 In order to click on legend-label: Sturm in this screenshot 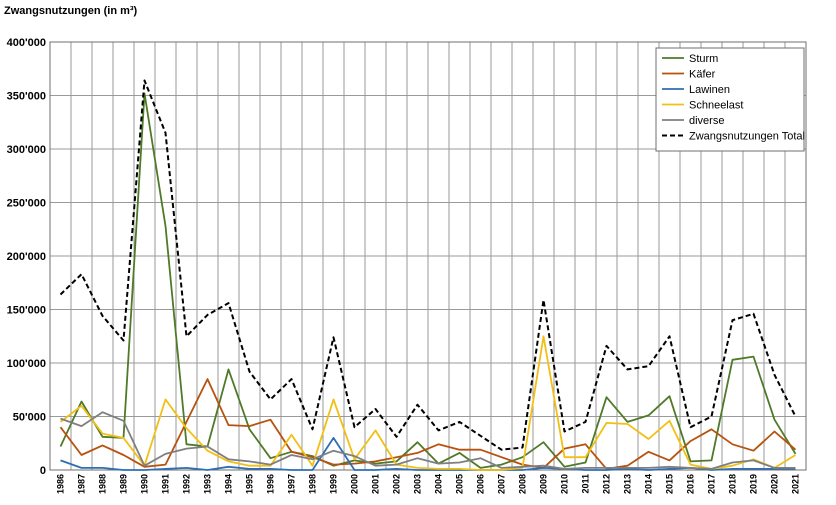, I will do `click(703, 59)`.